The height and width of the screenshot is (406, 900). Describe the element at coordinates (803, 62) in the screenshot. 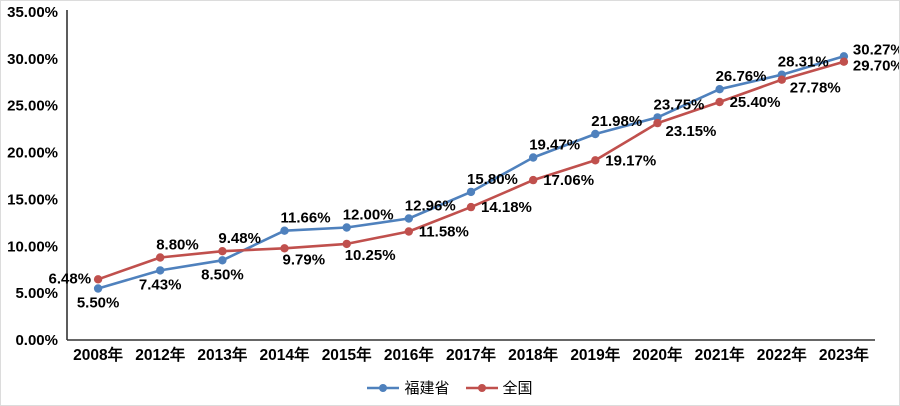

I see `data-label: 28.31%` at that location.